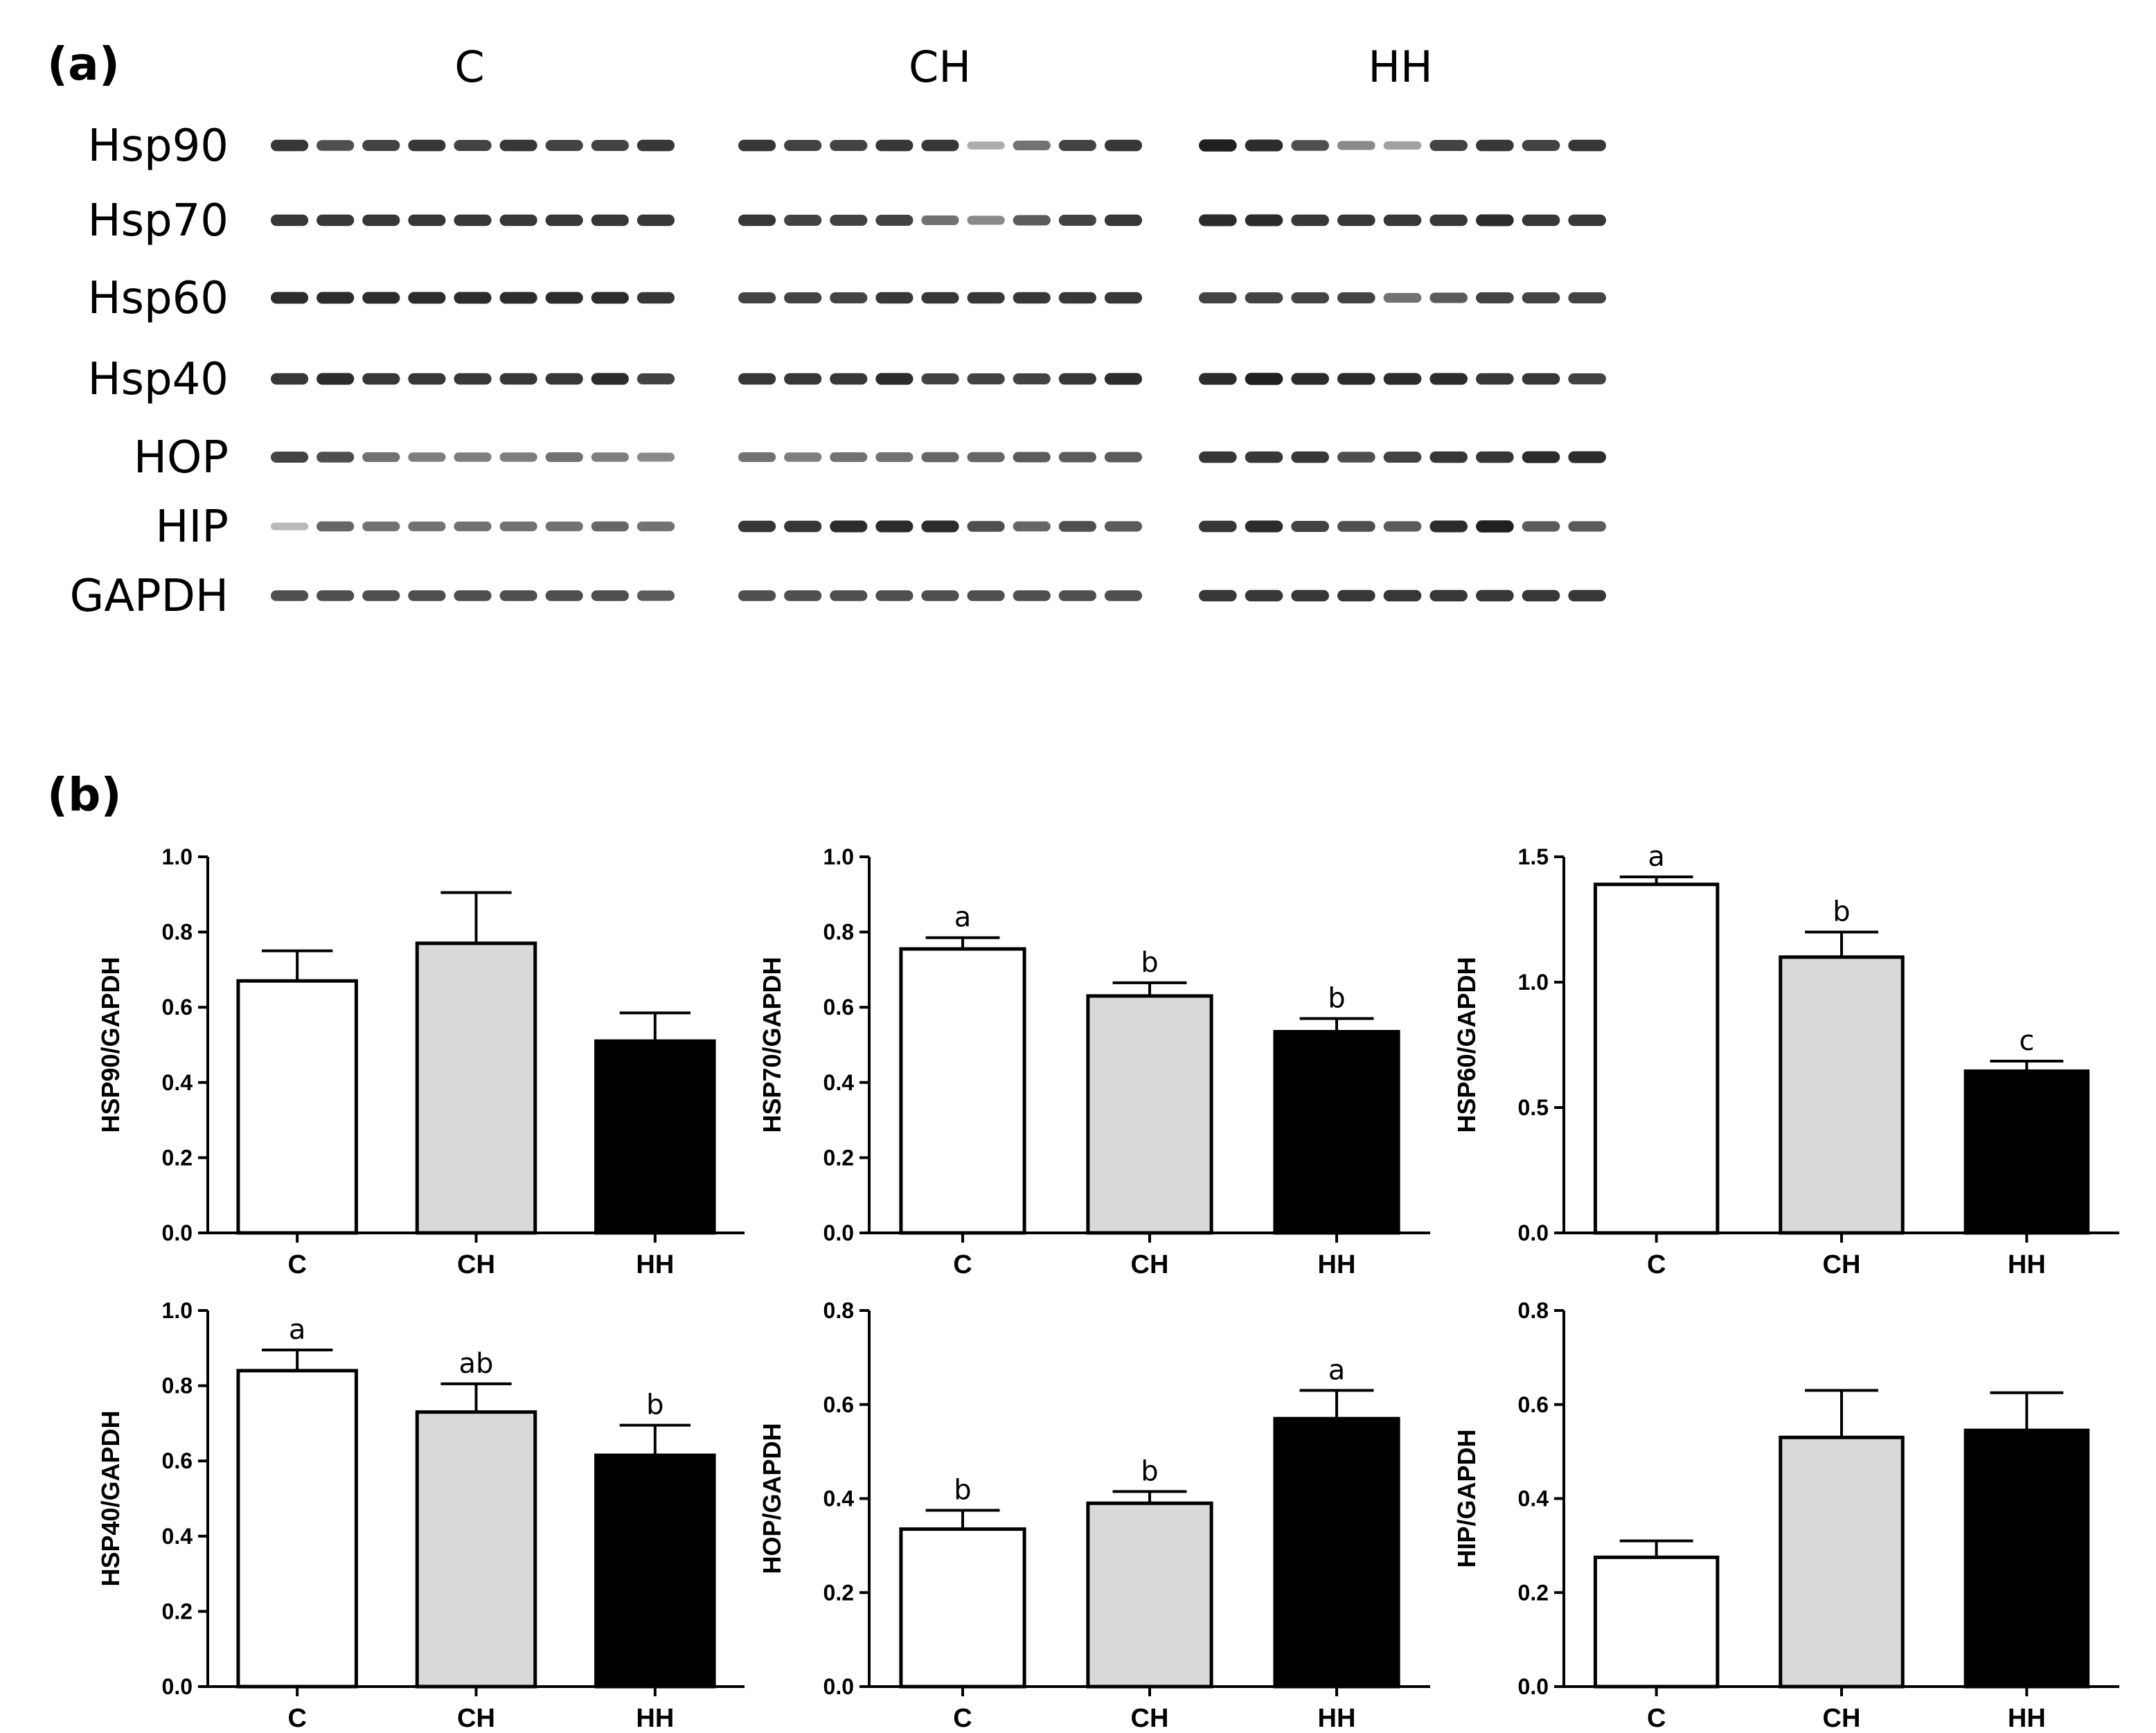 This screenshot has width=2156, height=1733. What do you see at coordinates (839, 1157) in the screenshot?
I see `y-tick-label: 0.2` at bounding box center [839, 1157].